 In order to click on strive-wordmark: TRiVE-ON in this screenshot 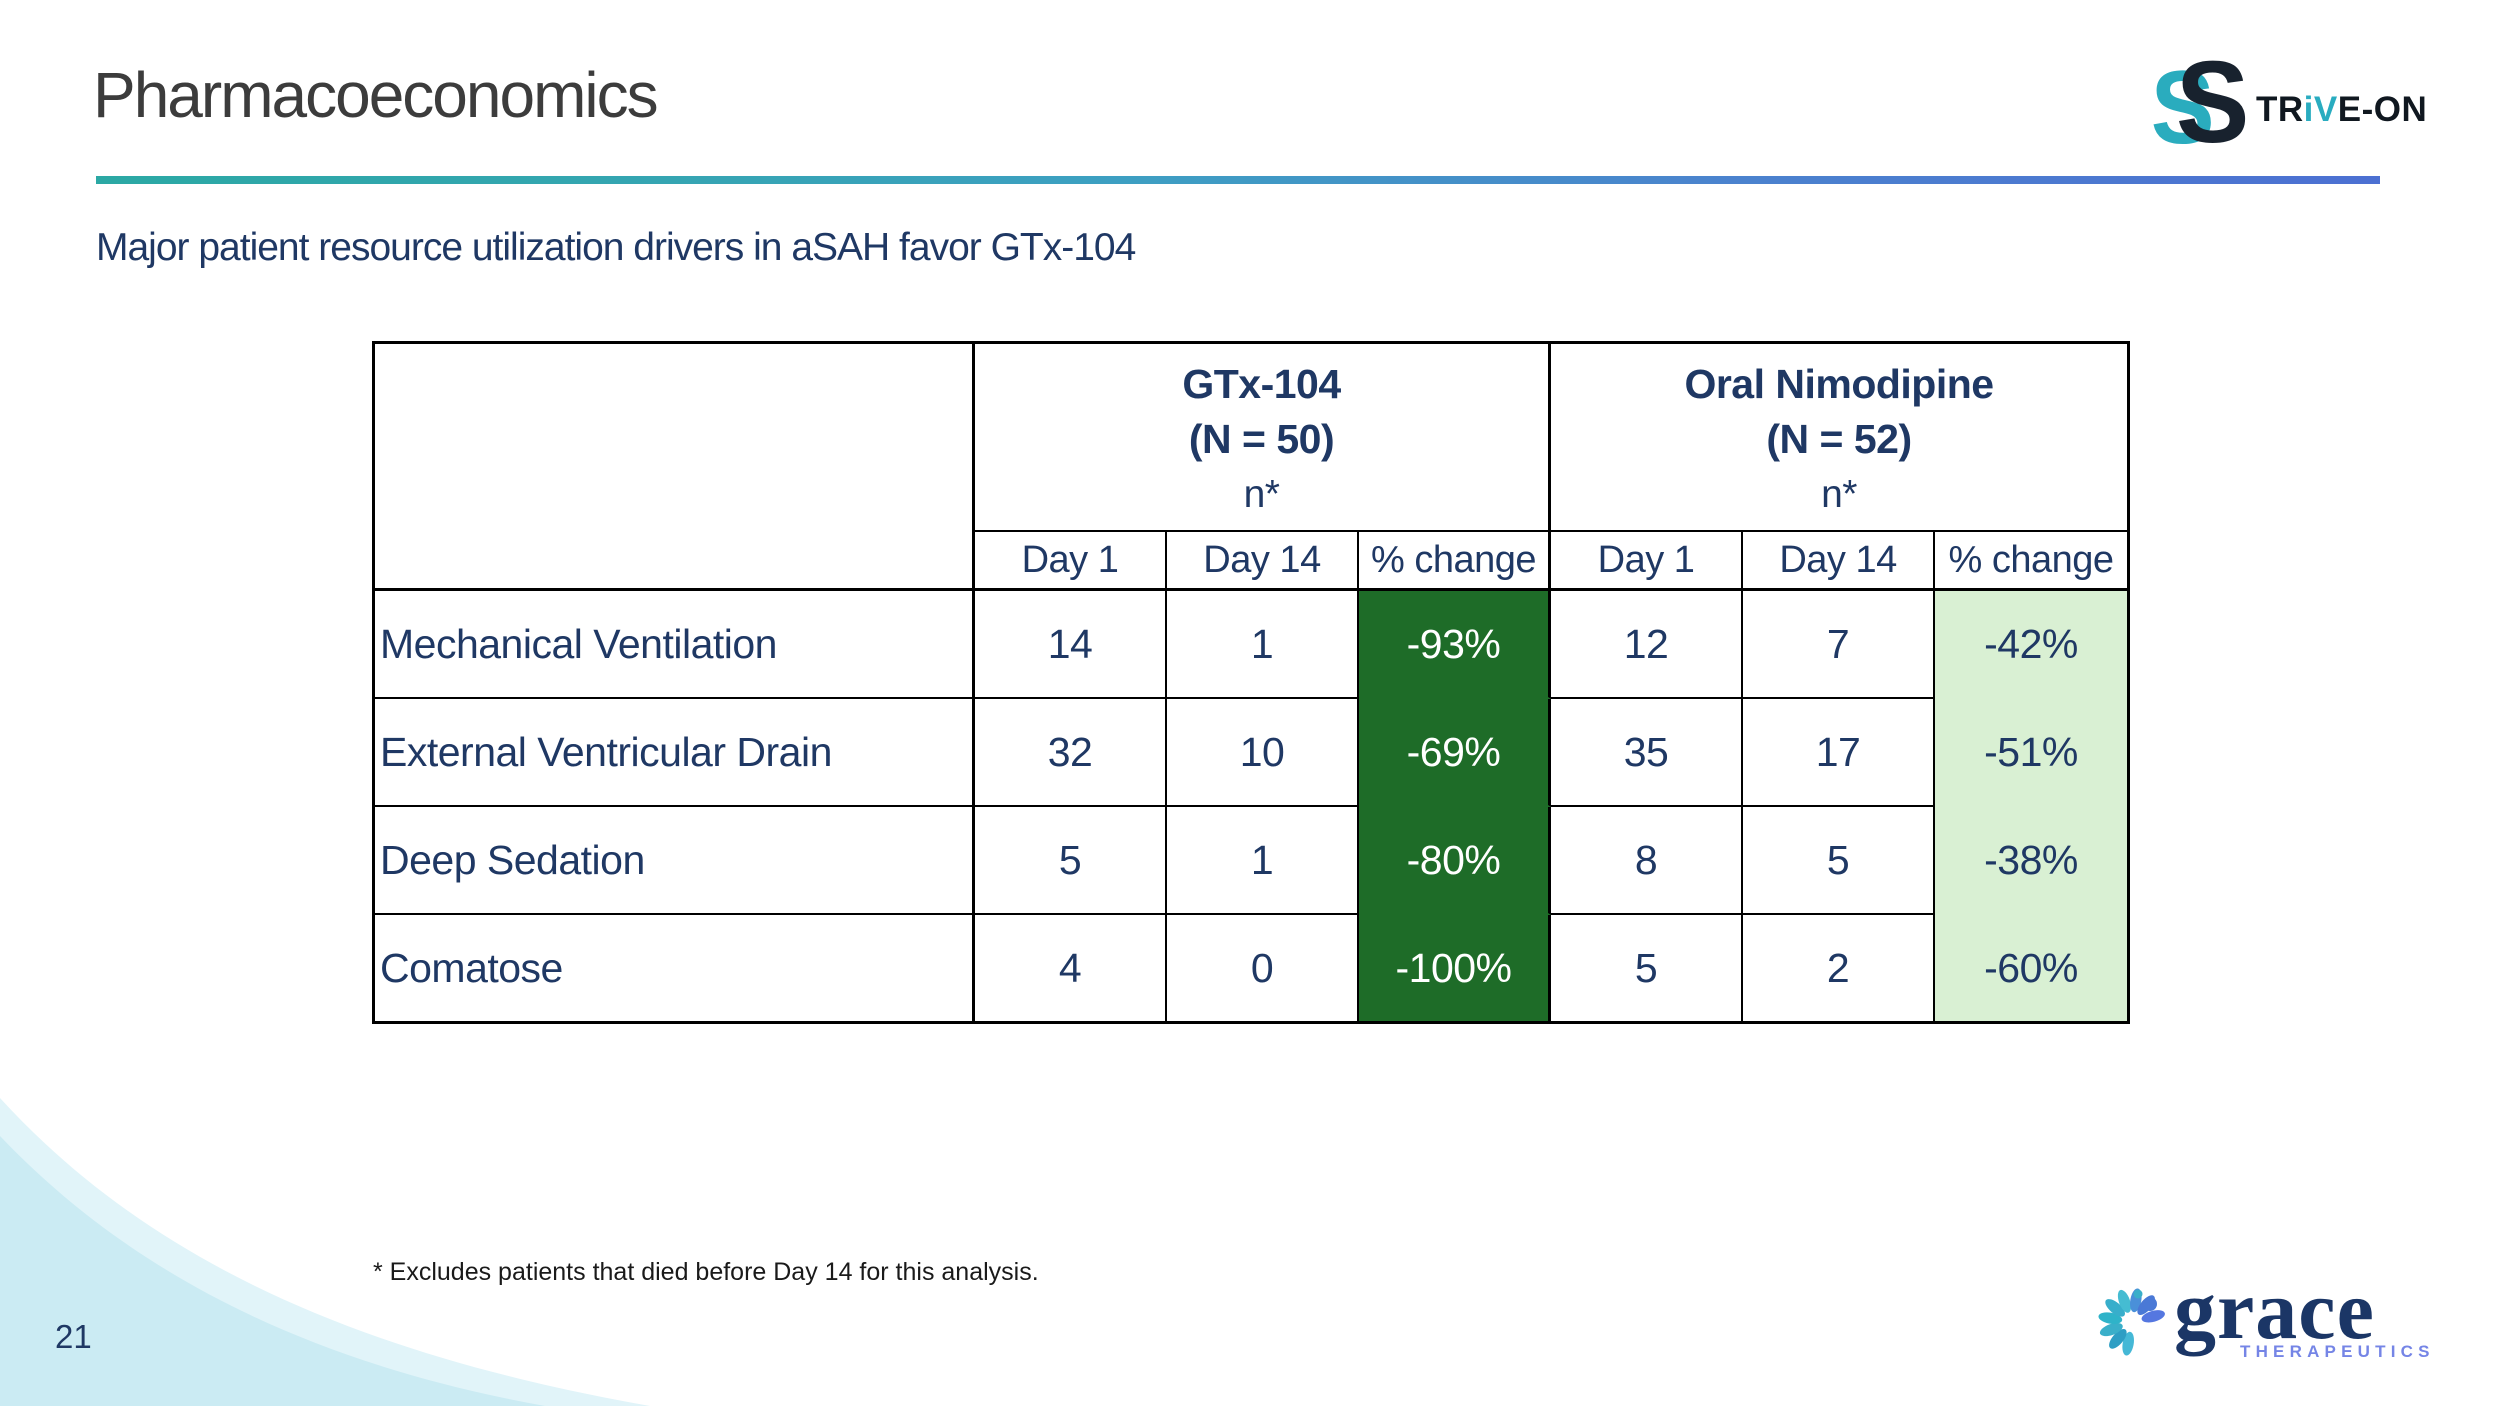, I will do `click(2341, 110)`.